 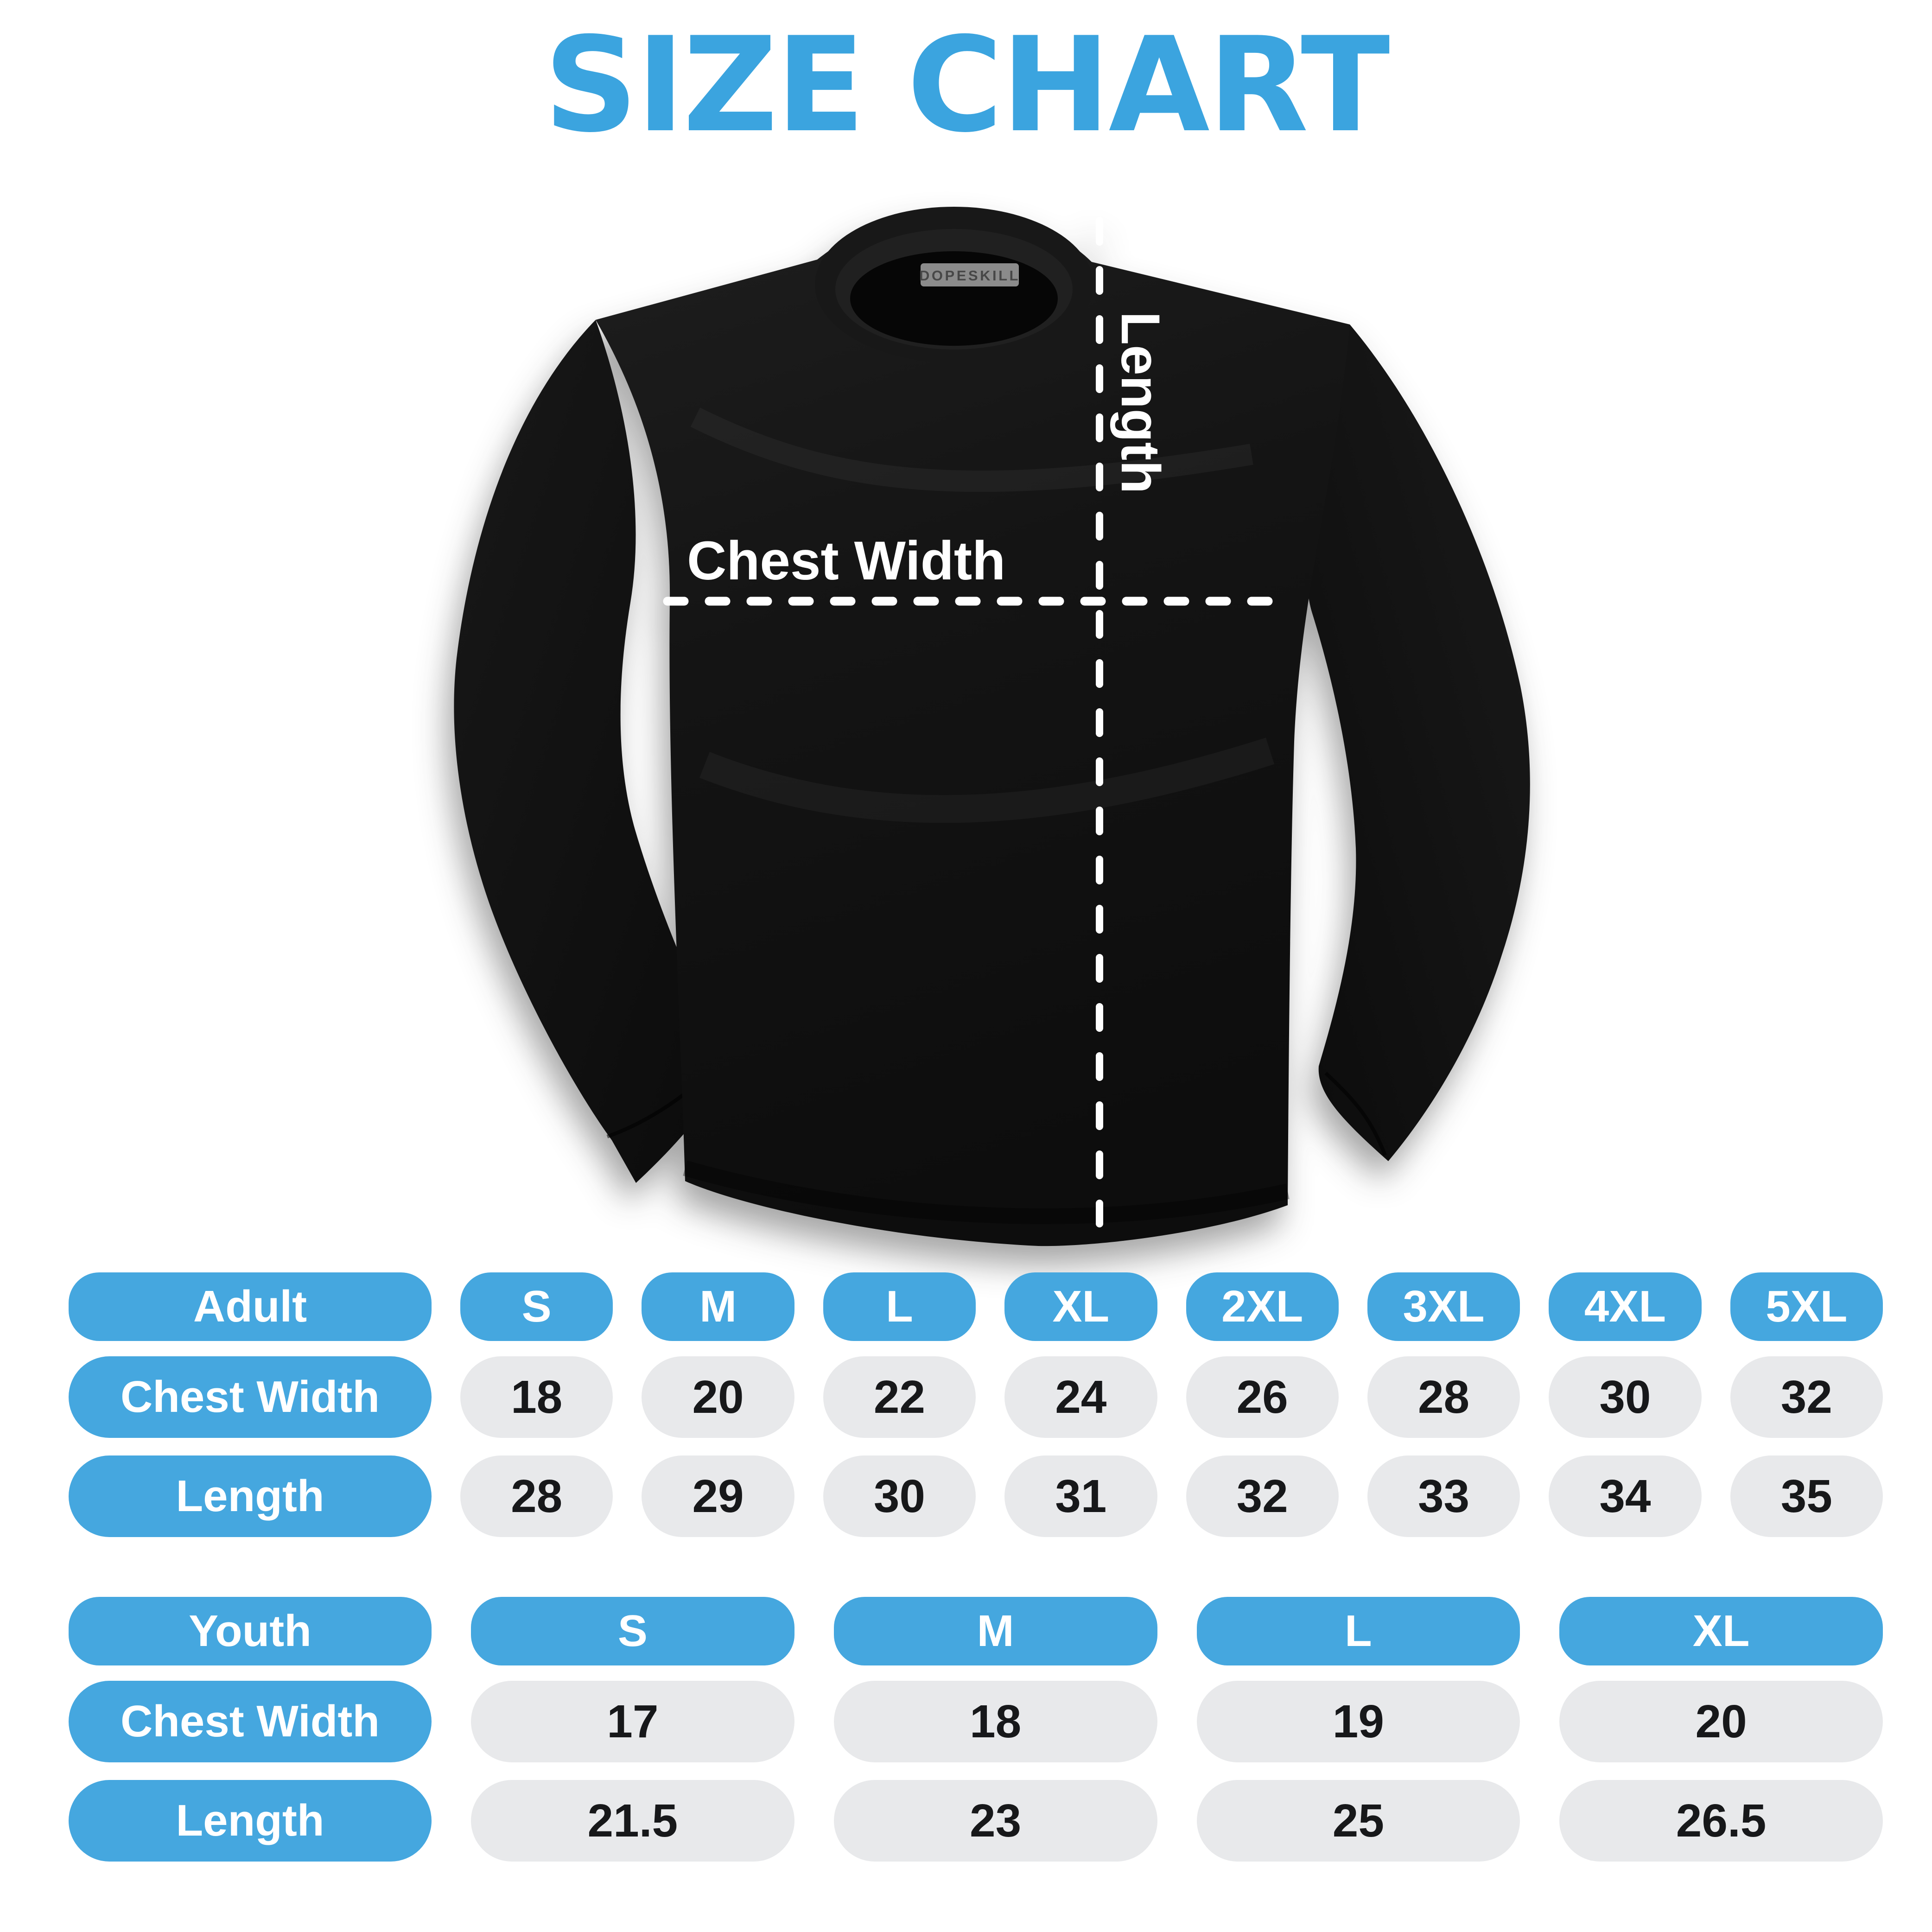 What do you see at coordinates (1721, 1631) in the screenshot?
I see `youth-size-col-xl: XL` at bounding box center [1721, 1631].